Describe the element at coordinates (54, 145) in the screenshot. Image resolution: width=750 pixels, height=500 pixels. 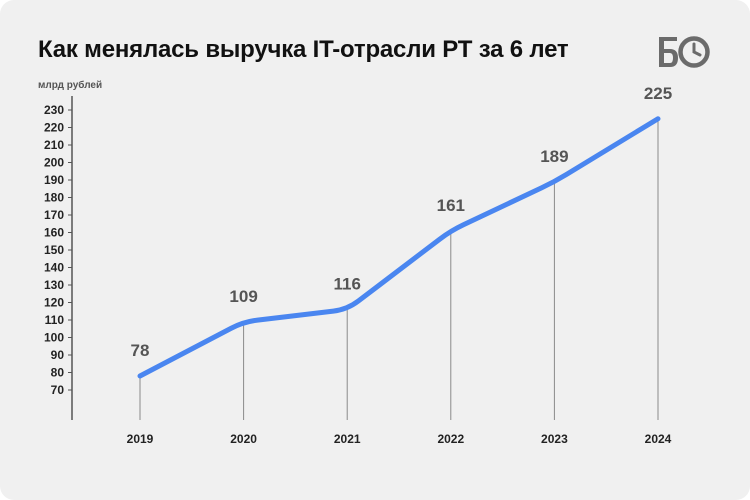
I see `y-tick-label: 210` at that location.